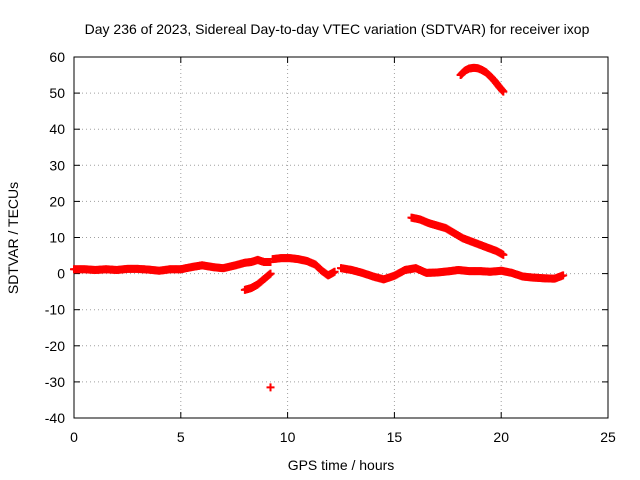 This screenshot has height=480, width=640. I want to click on x-axis-title: GPS time / hours, so click(341, 465).